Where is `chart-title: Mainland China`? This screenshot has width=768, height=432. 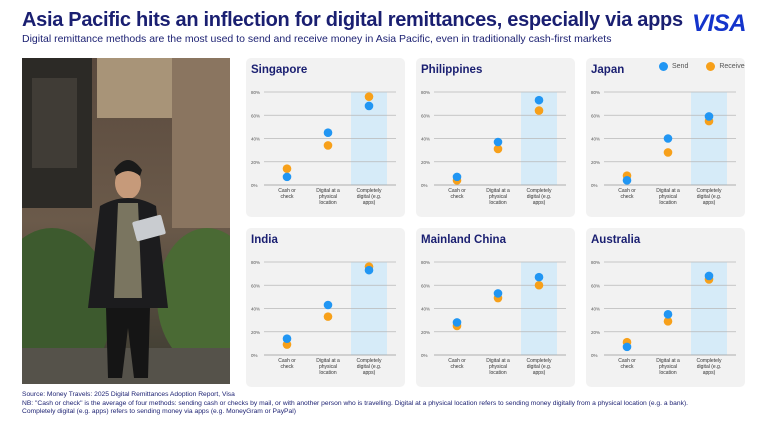
chart-title: Mainland China is located at coordinates (463, 240).